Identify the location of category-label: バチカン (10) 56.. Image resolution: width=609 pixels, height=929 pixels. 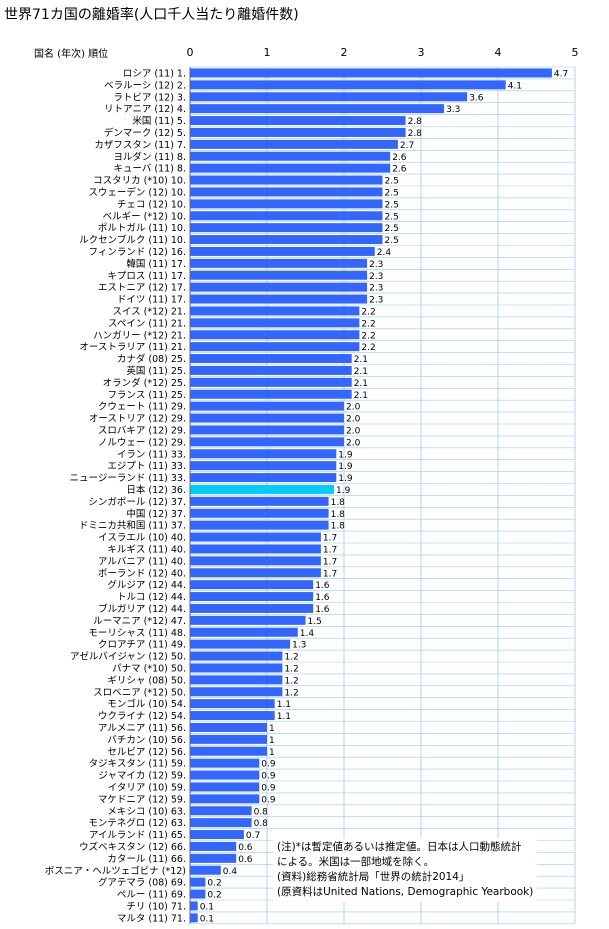
(146, 740).